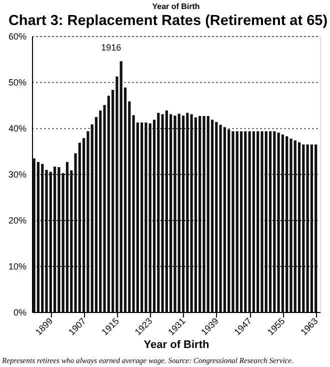  What do you see at coordinates (17, 37) in the screenshot?
I see `y-tick-label: 60%` at bounding box center [17, 37].